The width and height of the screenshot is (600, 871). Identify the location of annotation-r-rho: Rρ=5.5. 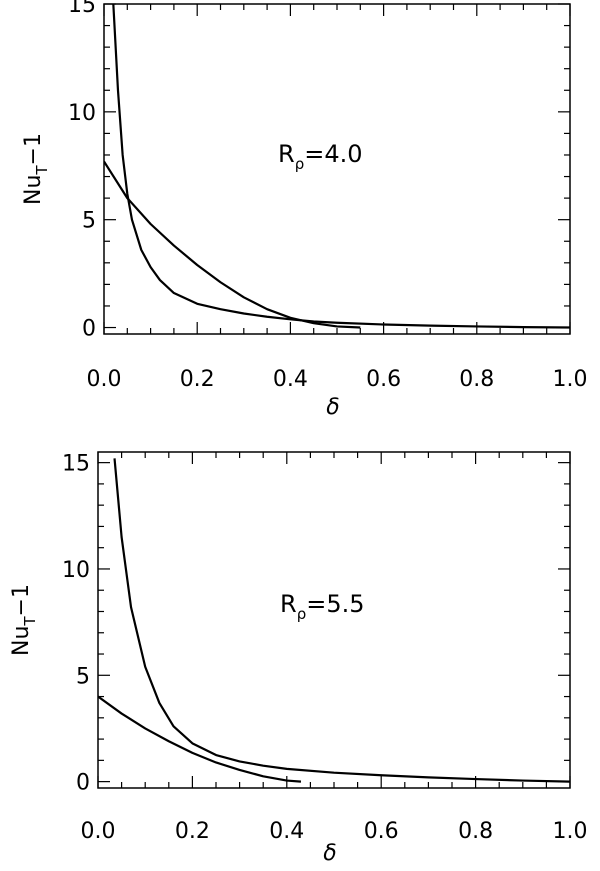
(322, 606).